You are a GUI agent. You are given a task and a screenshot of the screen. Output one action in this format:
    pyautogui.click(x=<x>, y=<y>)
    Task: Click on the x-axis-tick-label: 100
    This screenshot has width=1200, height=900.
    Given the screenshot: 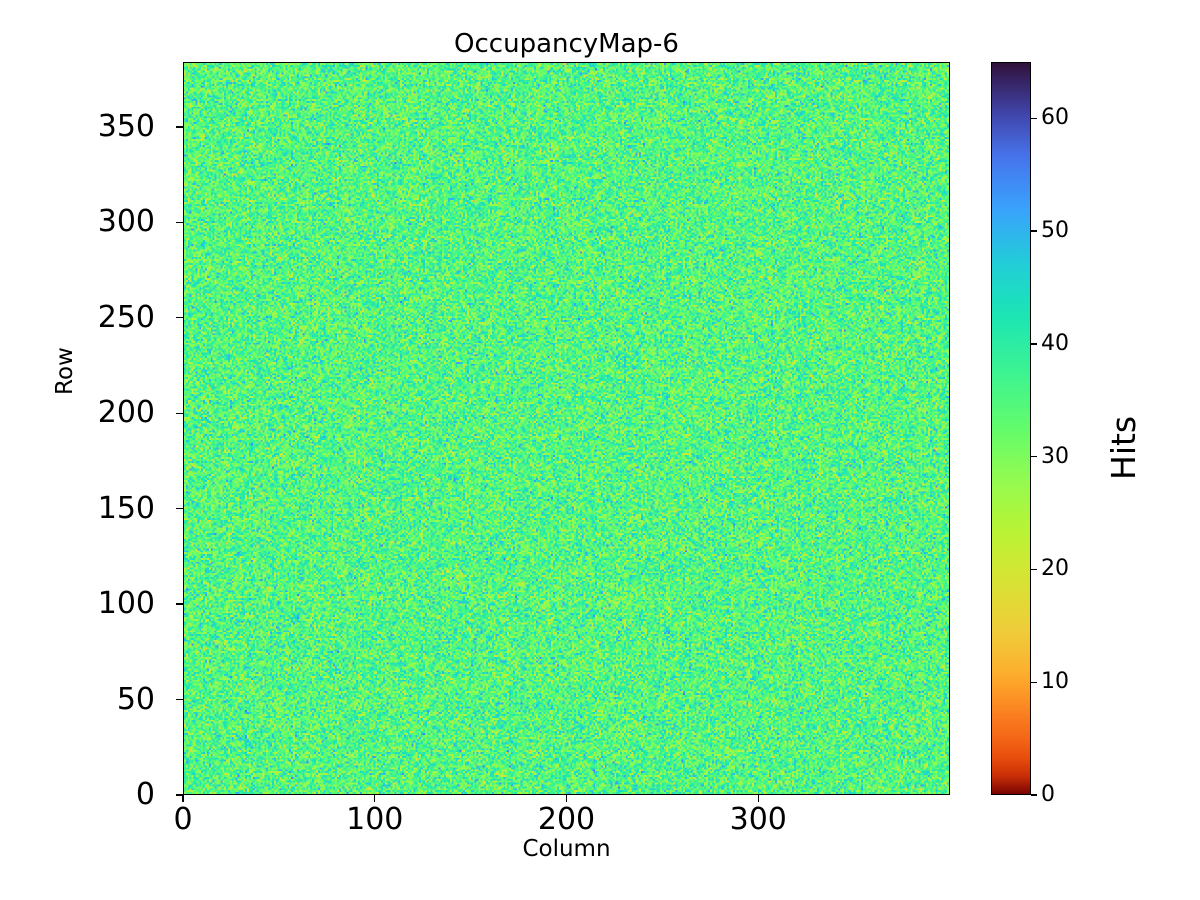 What is the action you would take?
    pyautogui.click(x=375, y=819)
    